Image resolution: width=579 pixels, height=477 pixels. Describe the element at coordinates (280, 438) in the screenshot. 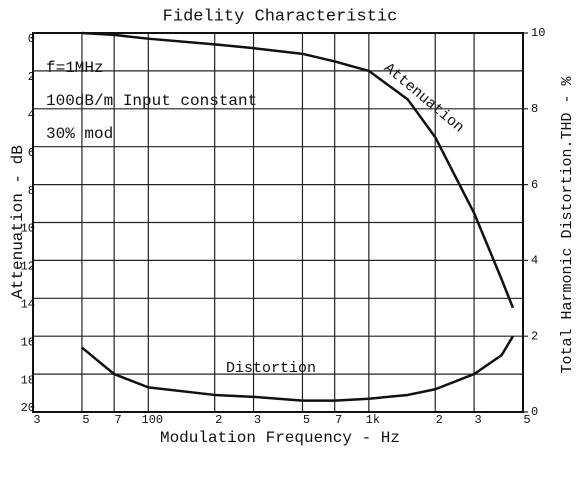

I see `x-axis-label: Modulation Frequency - Hz` at that location.